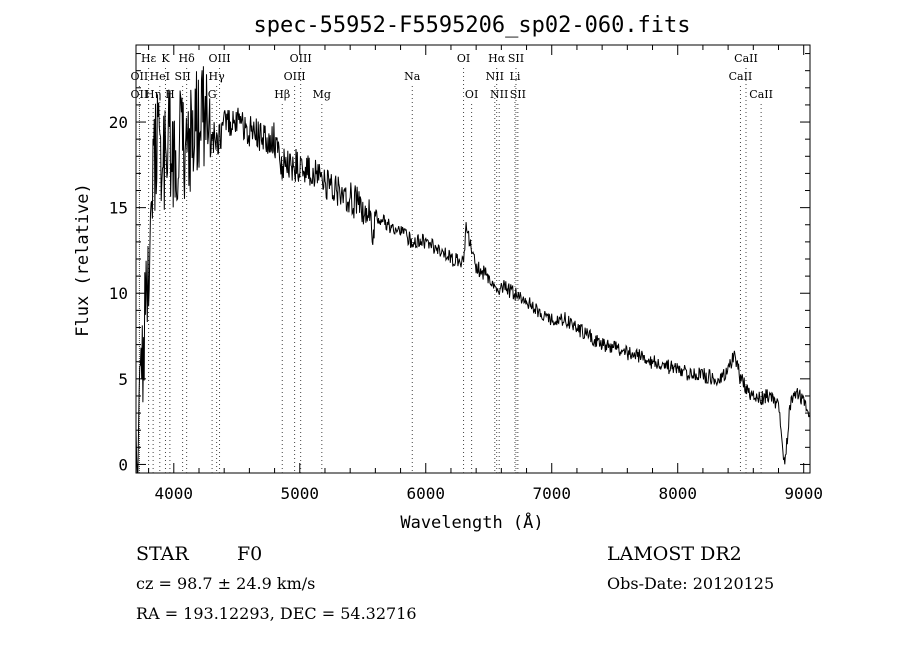 Image resolution: width=900 pixels, height=650 pixels. What do you see at coordinates (677, 493) in the screenshot?
I see `x-tick-label: 8000` at bounding box center [677, 493].